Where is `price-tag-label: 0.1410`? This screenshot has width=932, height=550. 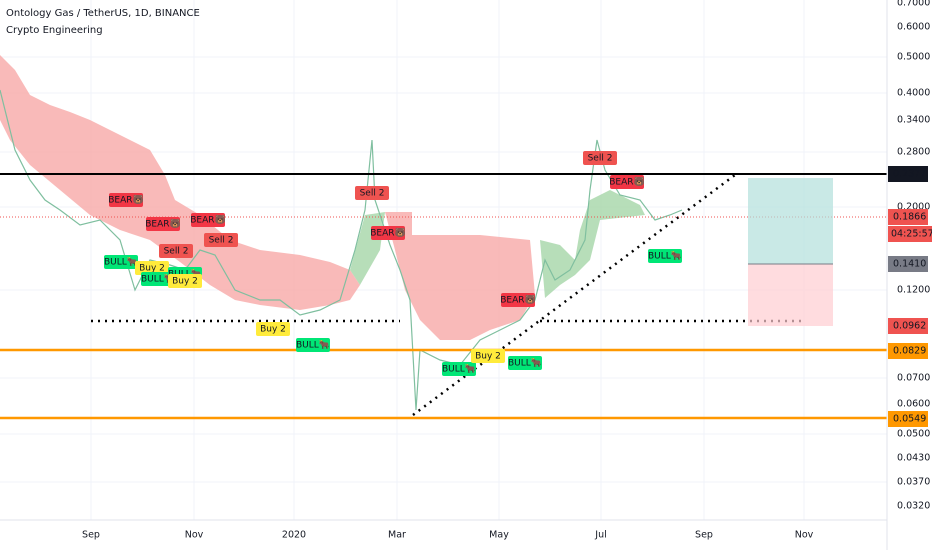 price-tag-label: 0.1410 is located at coordinates (909, 264).